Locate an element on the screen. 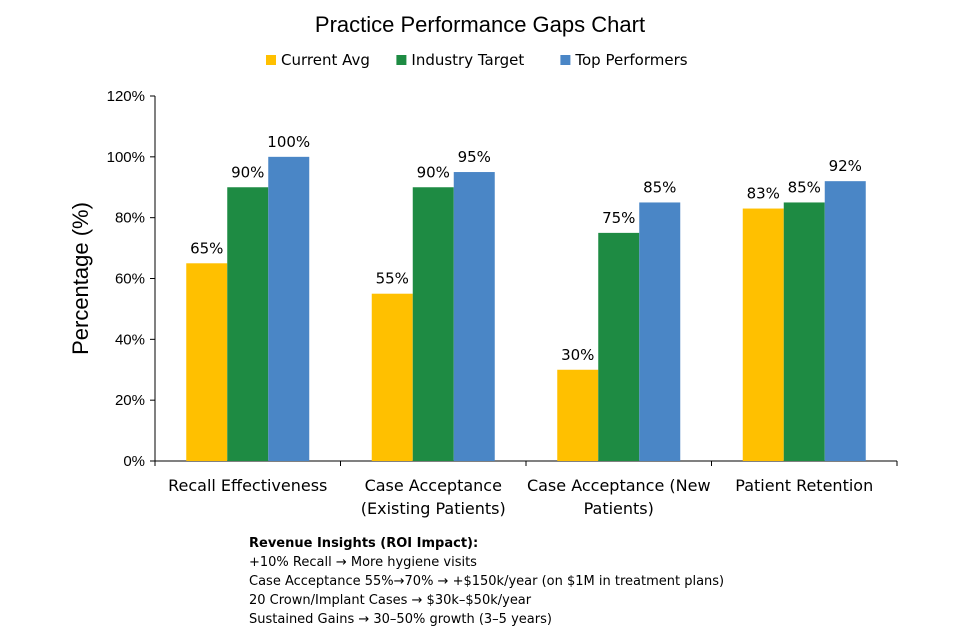 This screenshot has width=960, height=639. data-label: 30% is located at coordinates (577, 355).